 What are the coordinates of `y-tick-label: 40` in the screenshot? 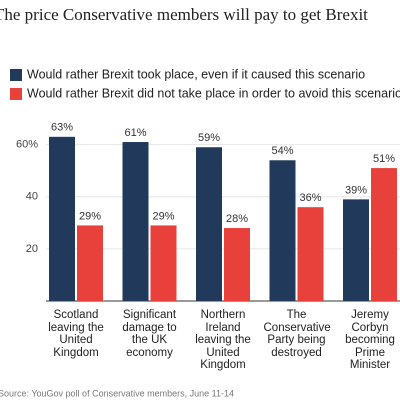 It's located at (32, 197).